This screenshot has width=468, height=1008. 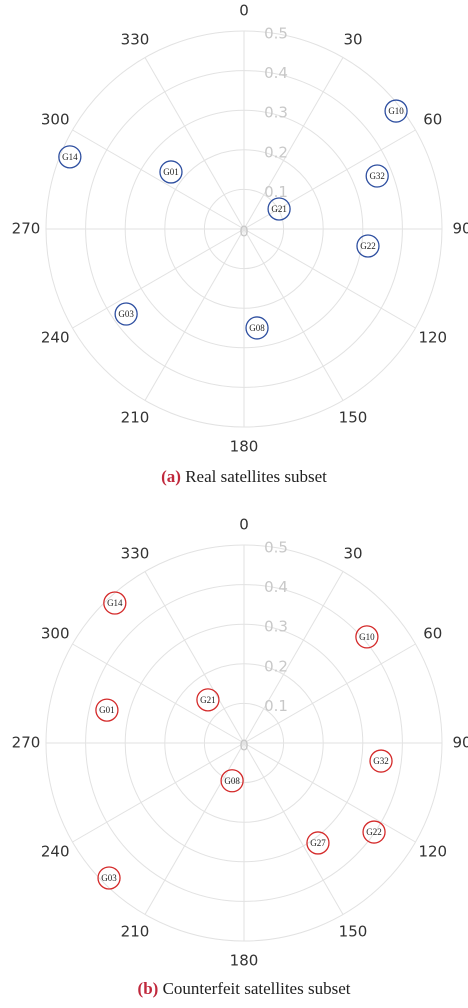 I want to click on caption: (b) Counterfeit satellites subset, so click(x=244, y=988).